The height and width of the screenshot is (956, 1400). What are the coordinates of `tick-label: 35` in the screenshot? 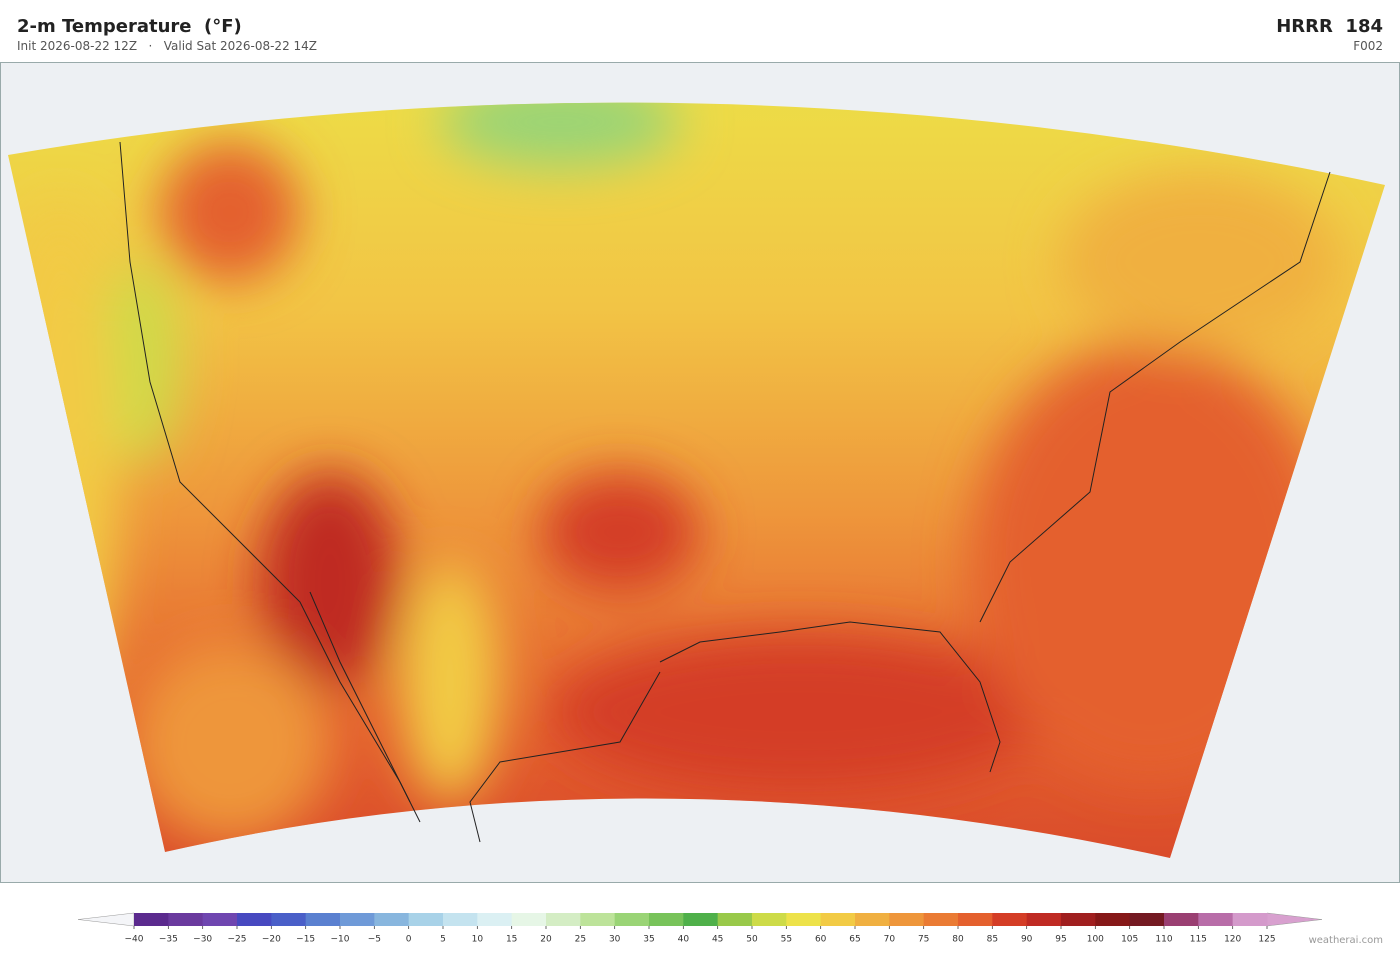 It's located at (648, 940).